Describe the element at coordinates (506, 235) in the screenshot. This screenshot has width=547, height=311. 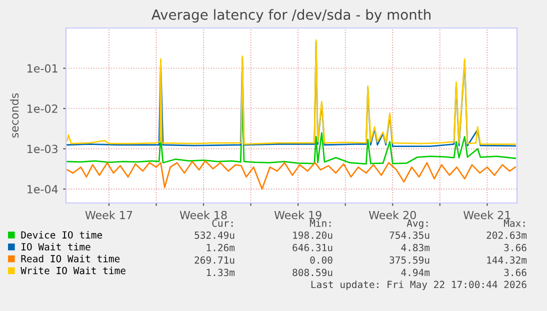
I see `text: 202.63m` at that location.